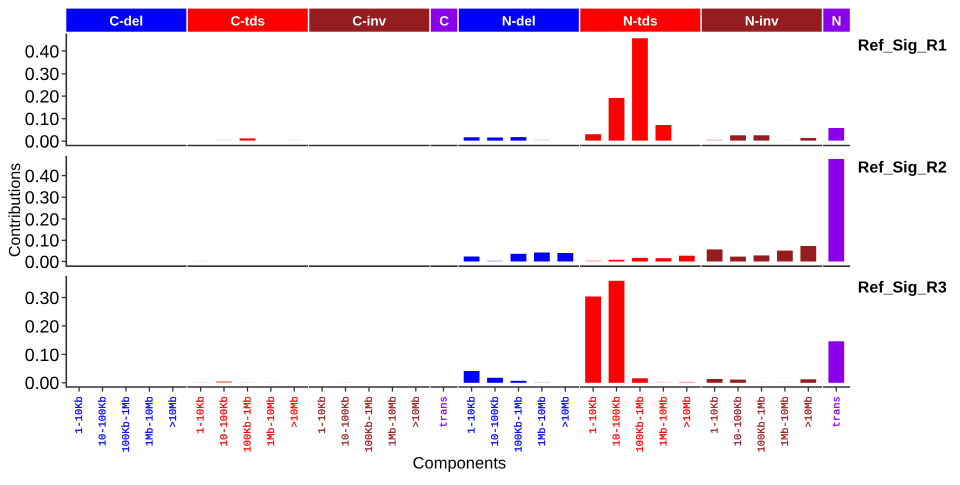 This screenshot has height=485, width=960. Describe the element at coordinates (902, 45) in the screenshot. I see `svg-text: Ref_Sig_R1` at that location.